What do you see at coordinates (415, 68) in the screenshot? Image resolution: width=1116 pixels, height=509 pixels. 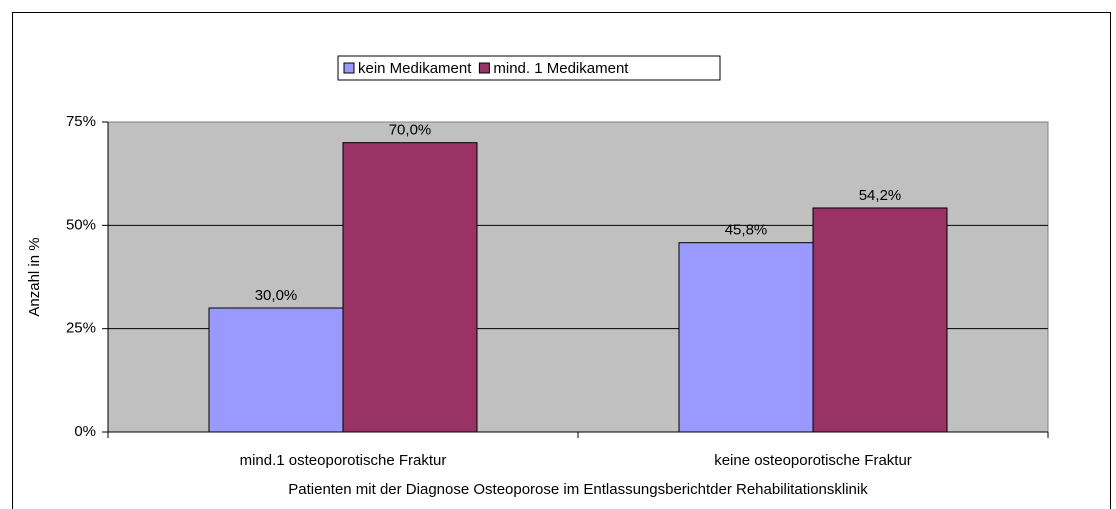 I see `legend-label: kein Medikament` at bounding box center [415, 68].